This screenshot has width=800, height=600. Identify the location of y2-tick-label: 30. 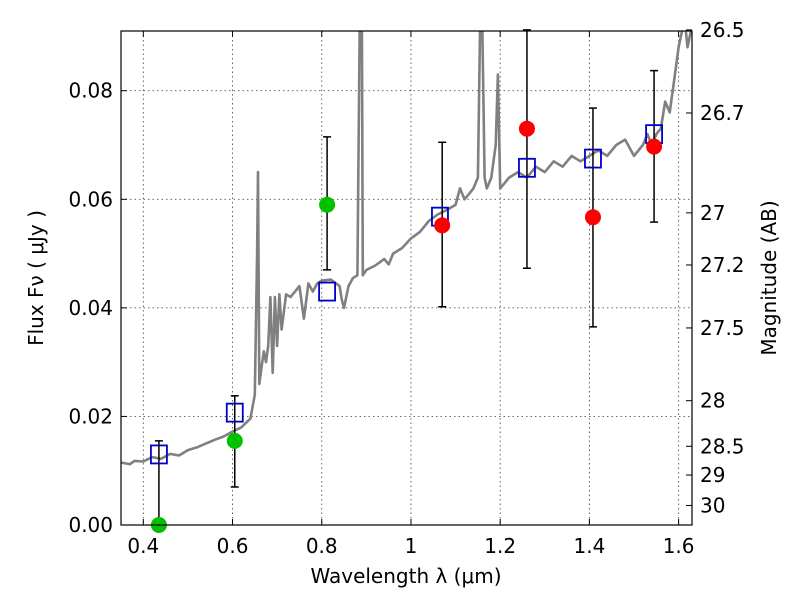
(712, 505).